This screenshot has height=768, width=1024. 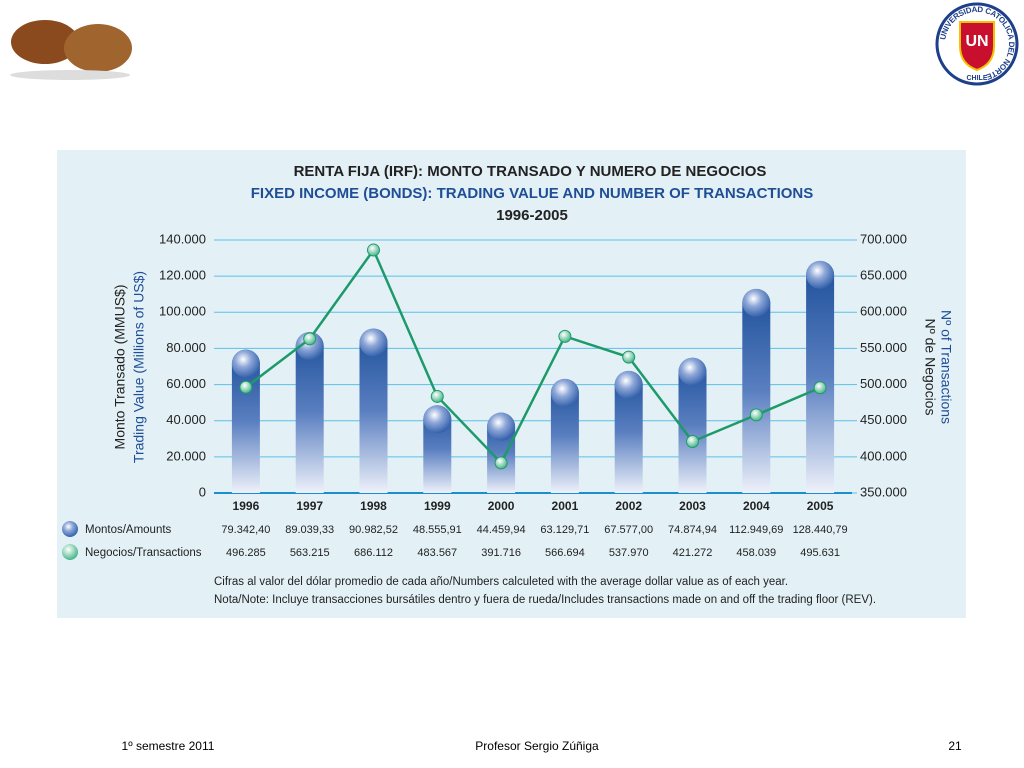 I want to click on y2-axis-title-en: Nº of Transactions, so click(x=946, y=367).